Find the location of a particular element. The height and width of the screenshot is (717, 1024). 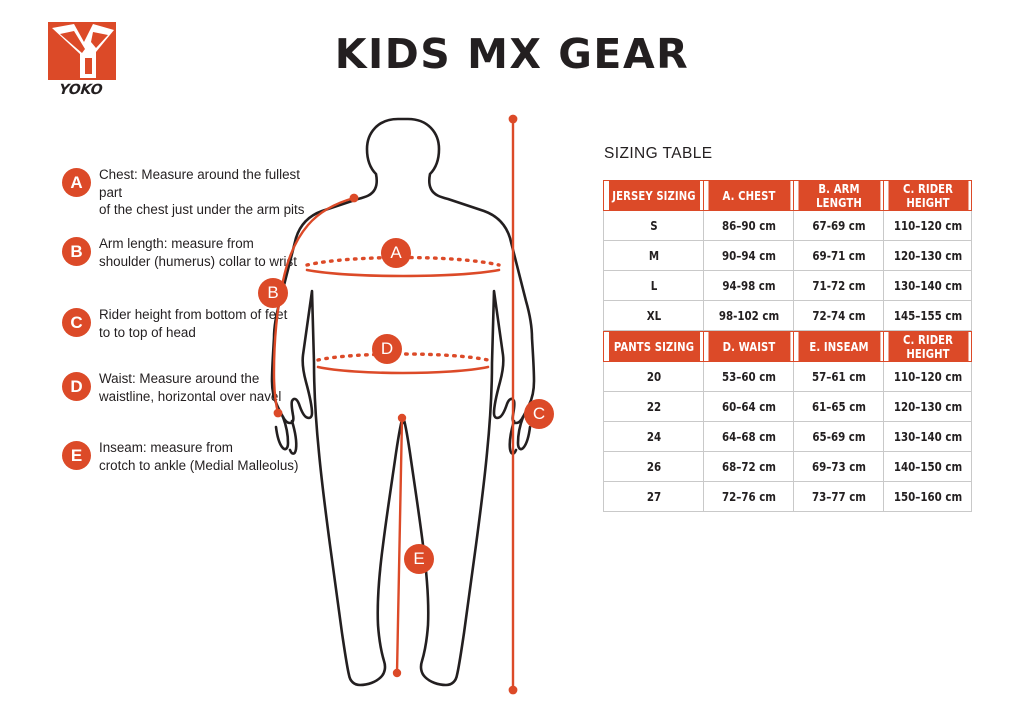

table-cell: 150–160 cm is located at coordinates (927, 496).